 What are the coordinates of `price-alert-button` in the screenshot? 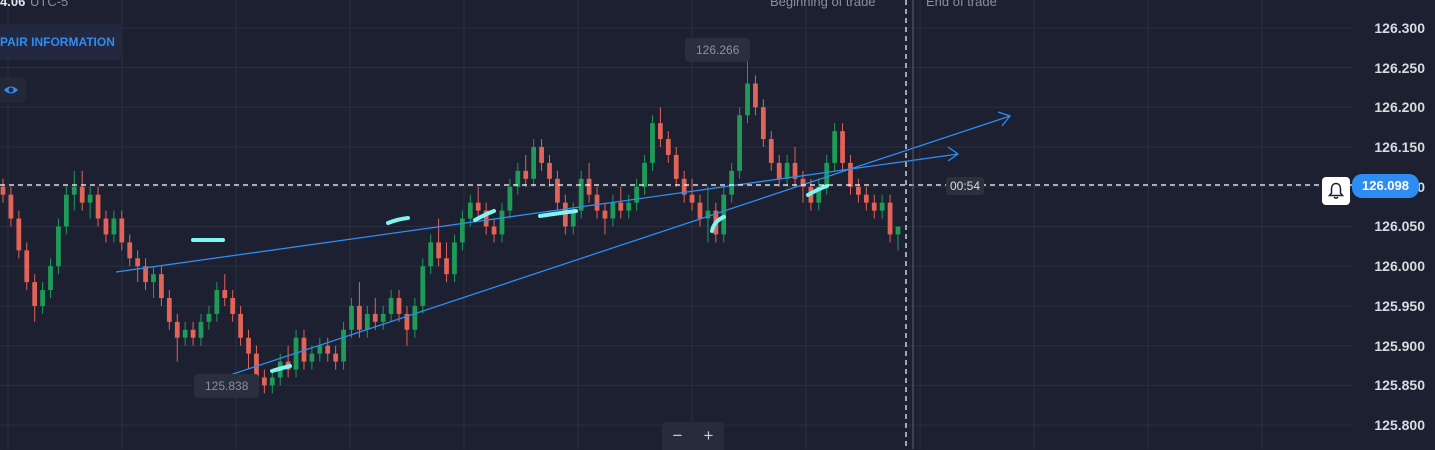 It's located at (1336, 191).